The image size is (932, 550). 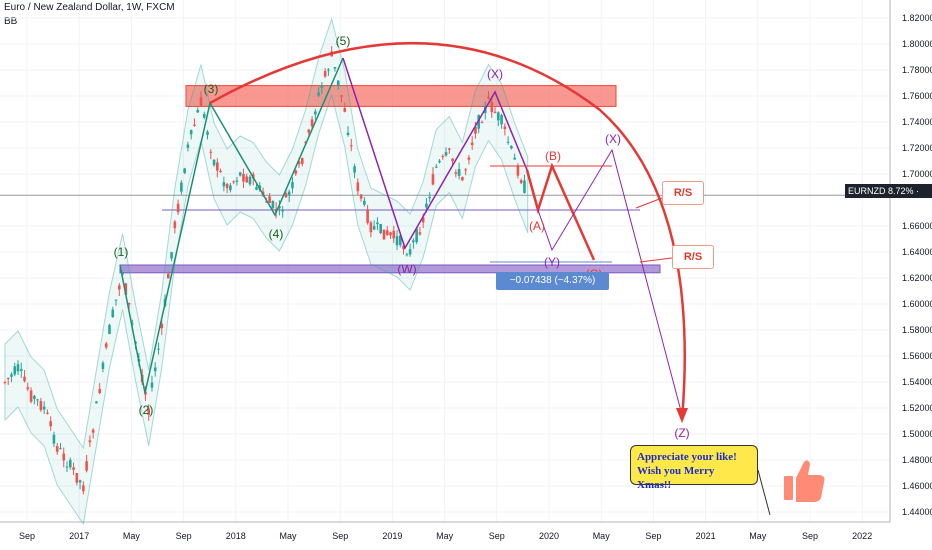 What do you see at coordinates (211, 89) in the screenshot?
I see `wave-label: (3)` at bounding box center [211, 89].